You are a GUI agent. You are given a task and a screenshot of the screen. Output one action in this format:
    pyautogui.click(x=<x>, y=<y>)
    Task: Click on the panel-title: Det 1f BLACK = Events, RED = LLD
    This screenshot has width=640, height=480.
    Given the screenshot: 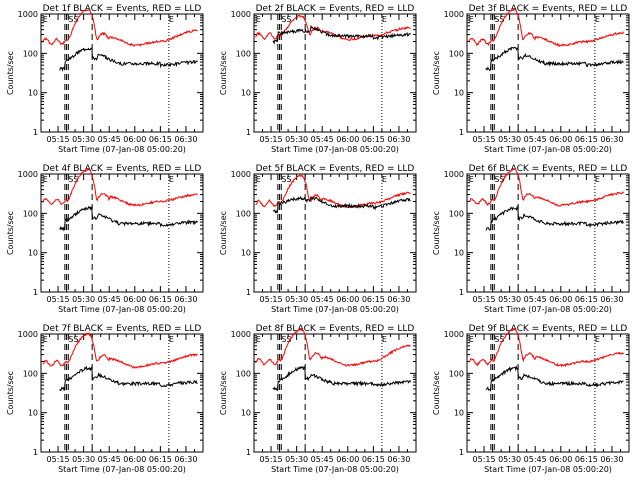 What is the action you would take?
    pyautogui.click(x=122, y=9)
    